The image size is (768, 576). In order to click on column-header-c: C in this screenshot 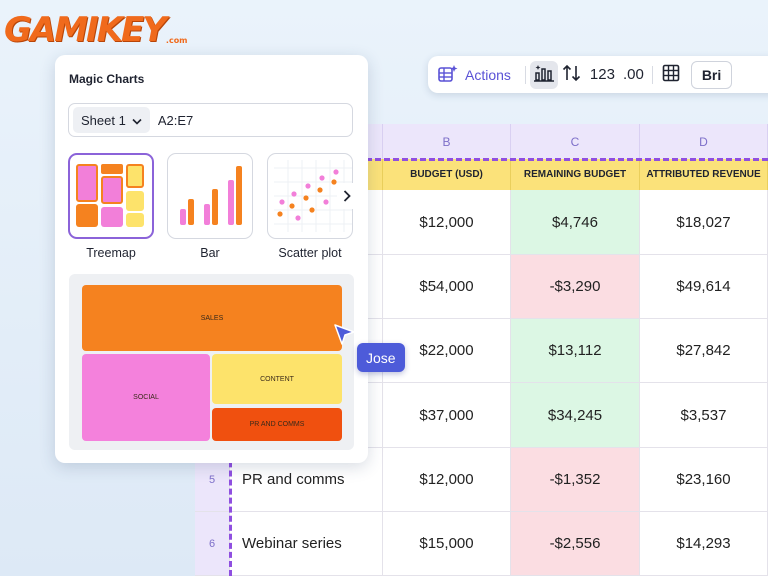, I will do `click(575, 141)`.